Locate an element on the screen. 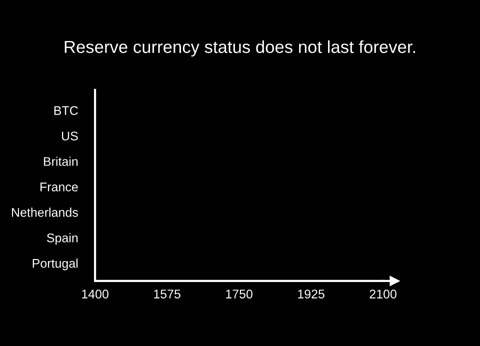 The width and height of the screenshot is (480, 346). y-tick-label: France is located at coordinates (59, 187).